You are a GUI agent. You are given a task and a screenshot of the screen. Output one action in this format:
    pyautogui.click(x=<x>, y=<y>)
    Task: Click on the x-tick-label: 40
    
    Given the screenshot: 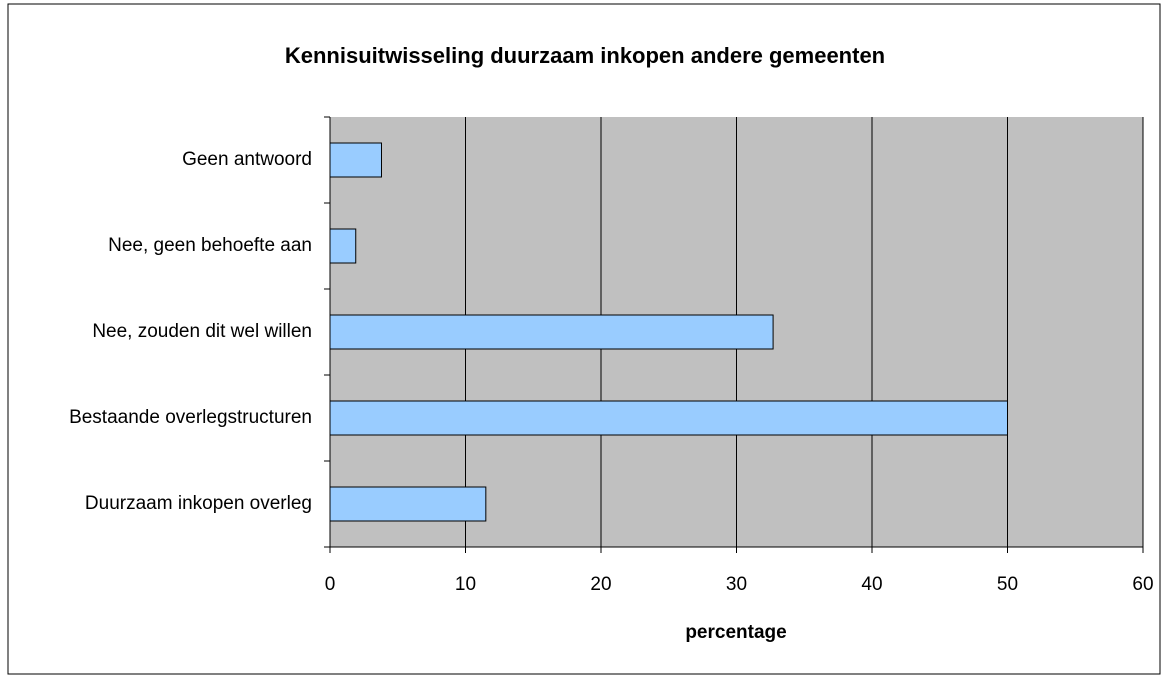 What is the action you would take?
    pyautogui.click(x=871, y=584)
    